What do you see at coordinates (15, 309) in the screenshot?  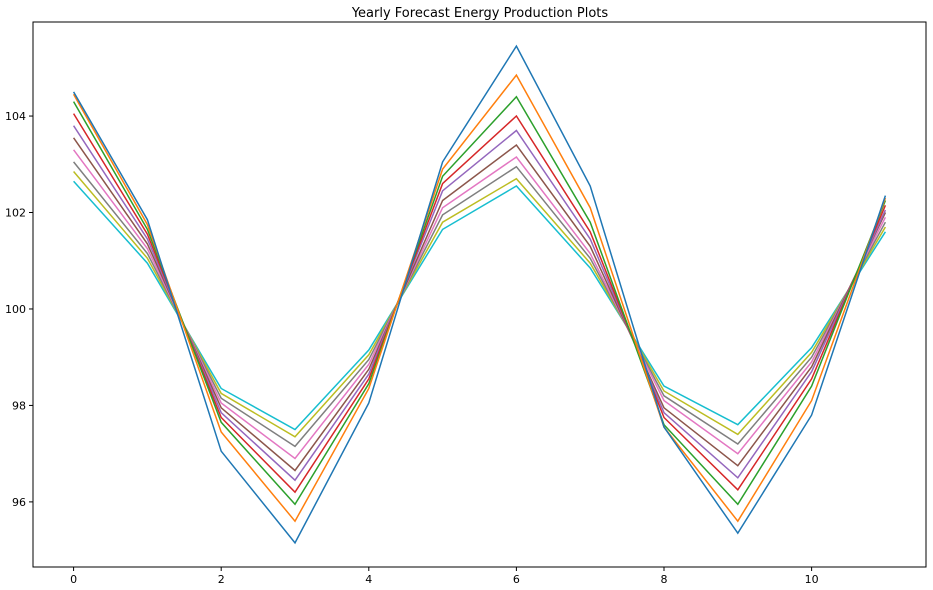 I see `y-tick-label: 100` at bounding box center [15, 309].